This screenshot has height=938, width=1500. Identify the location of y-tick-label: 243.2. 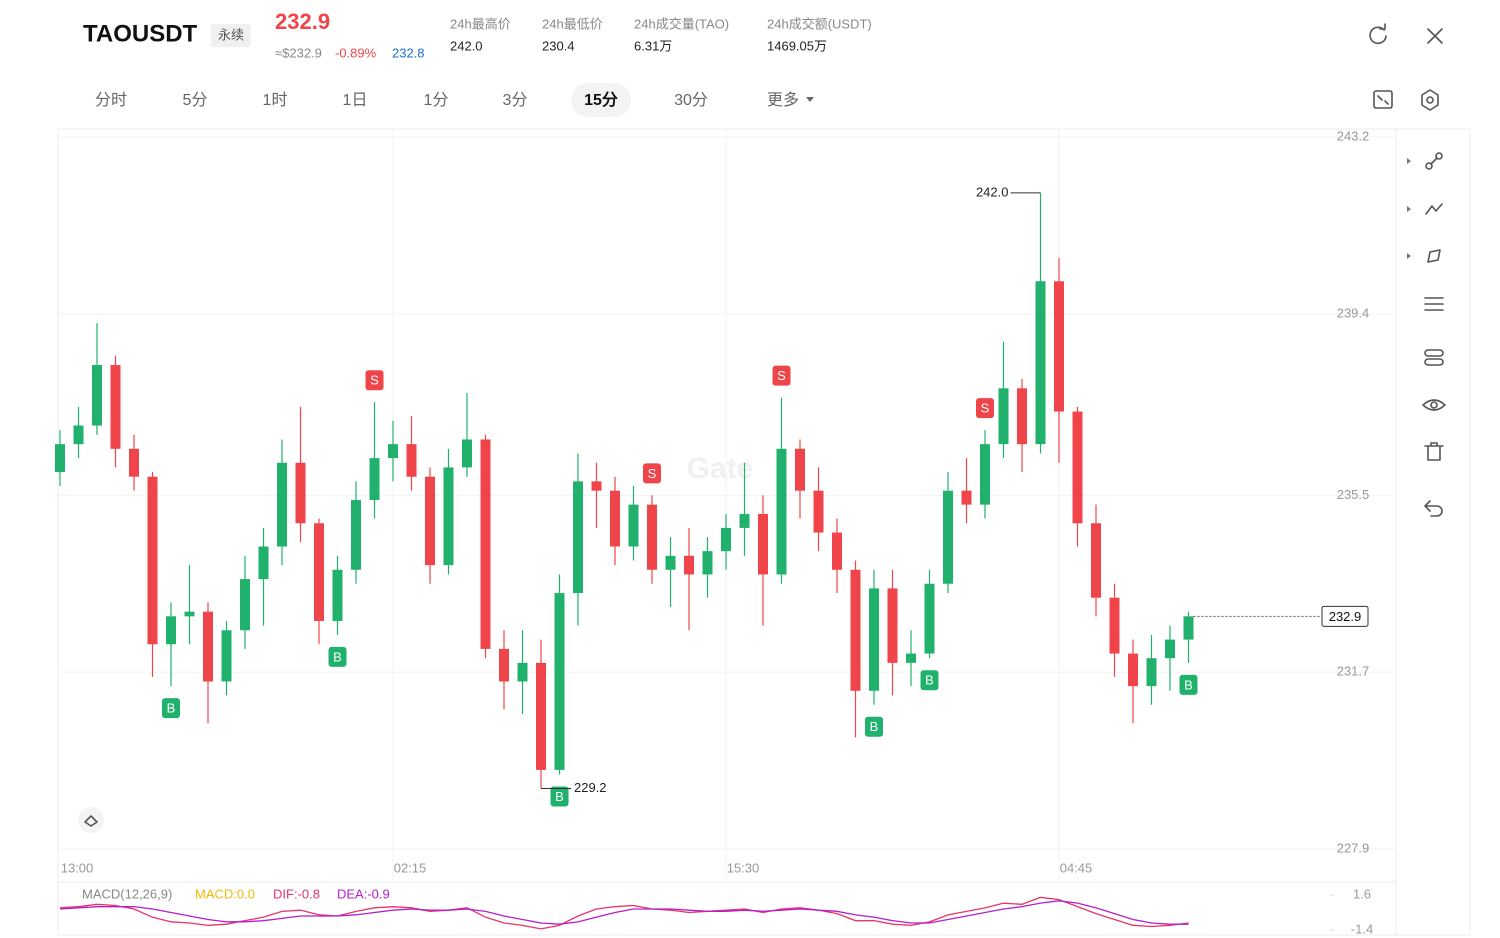
(1353, 135).